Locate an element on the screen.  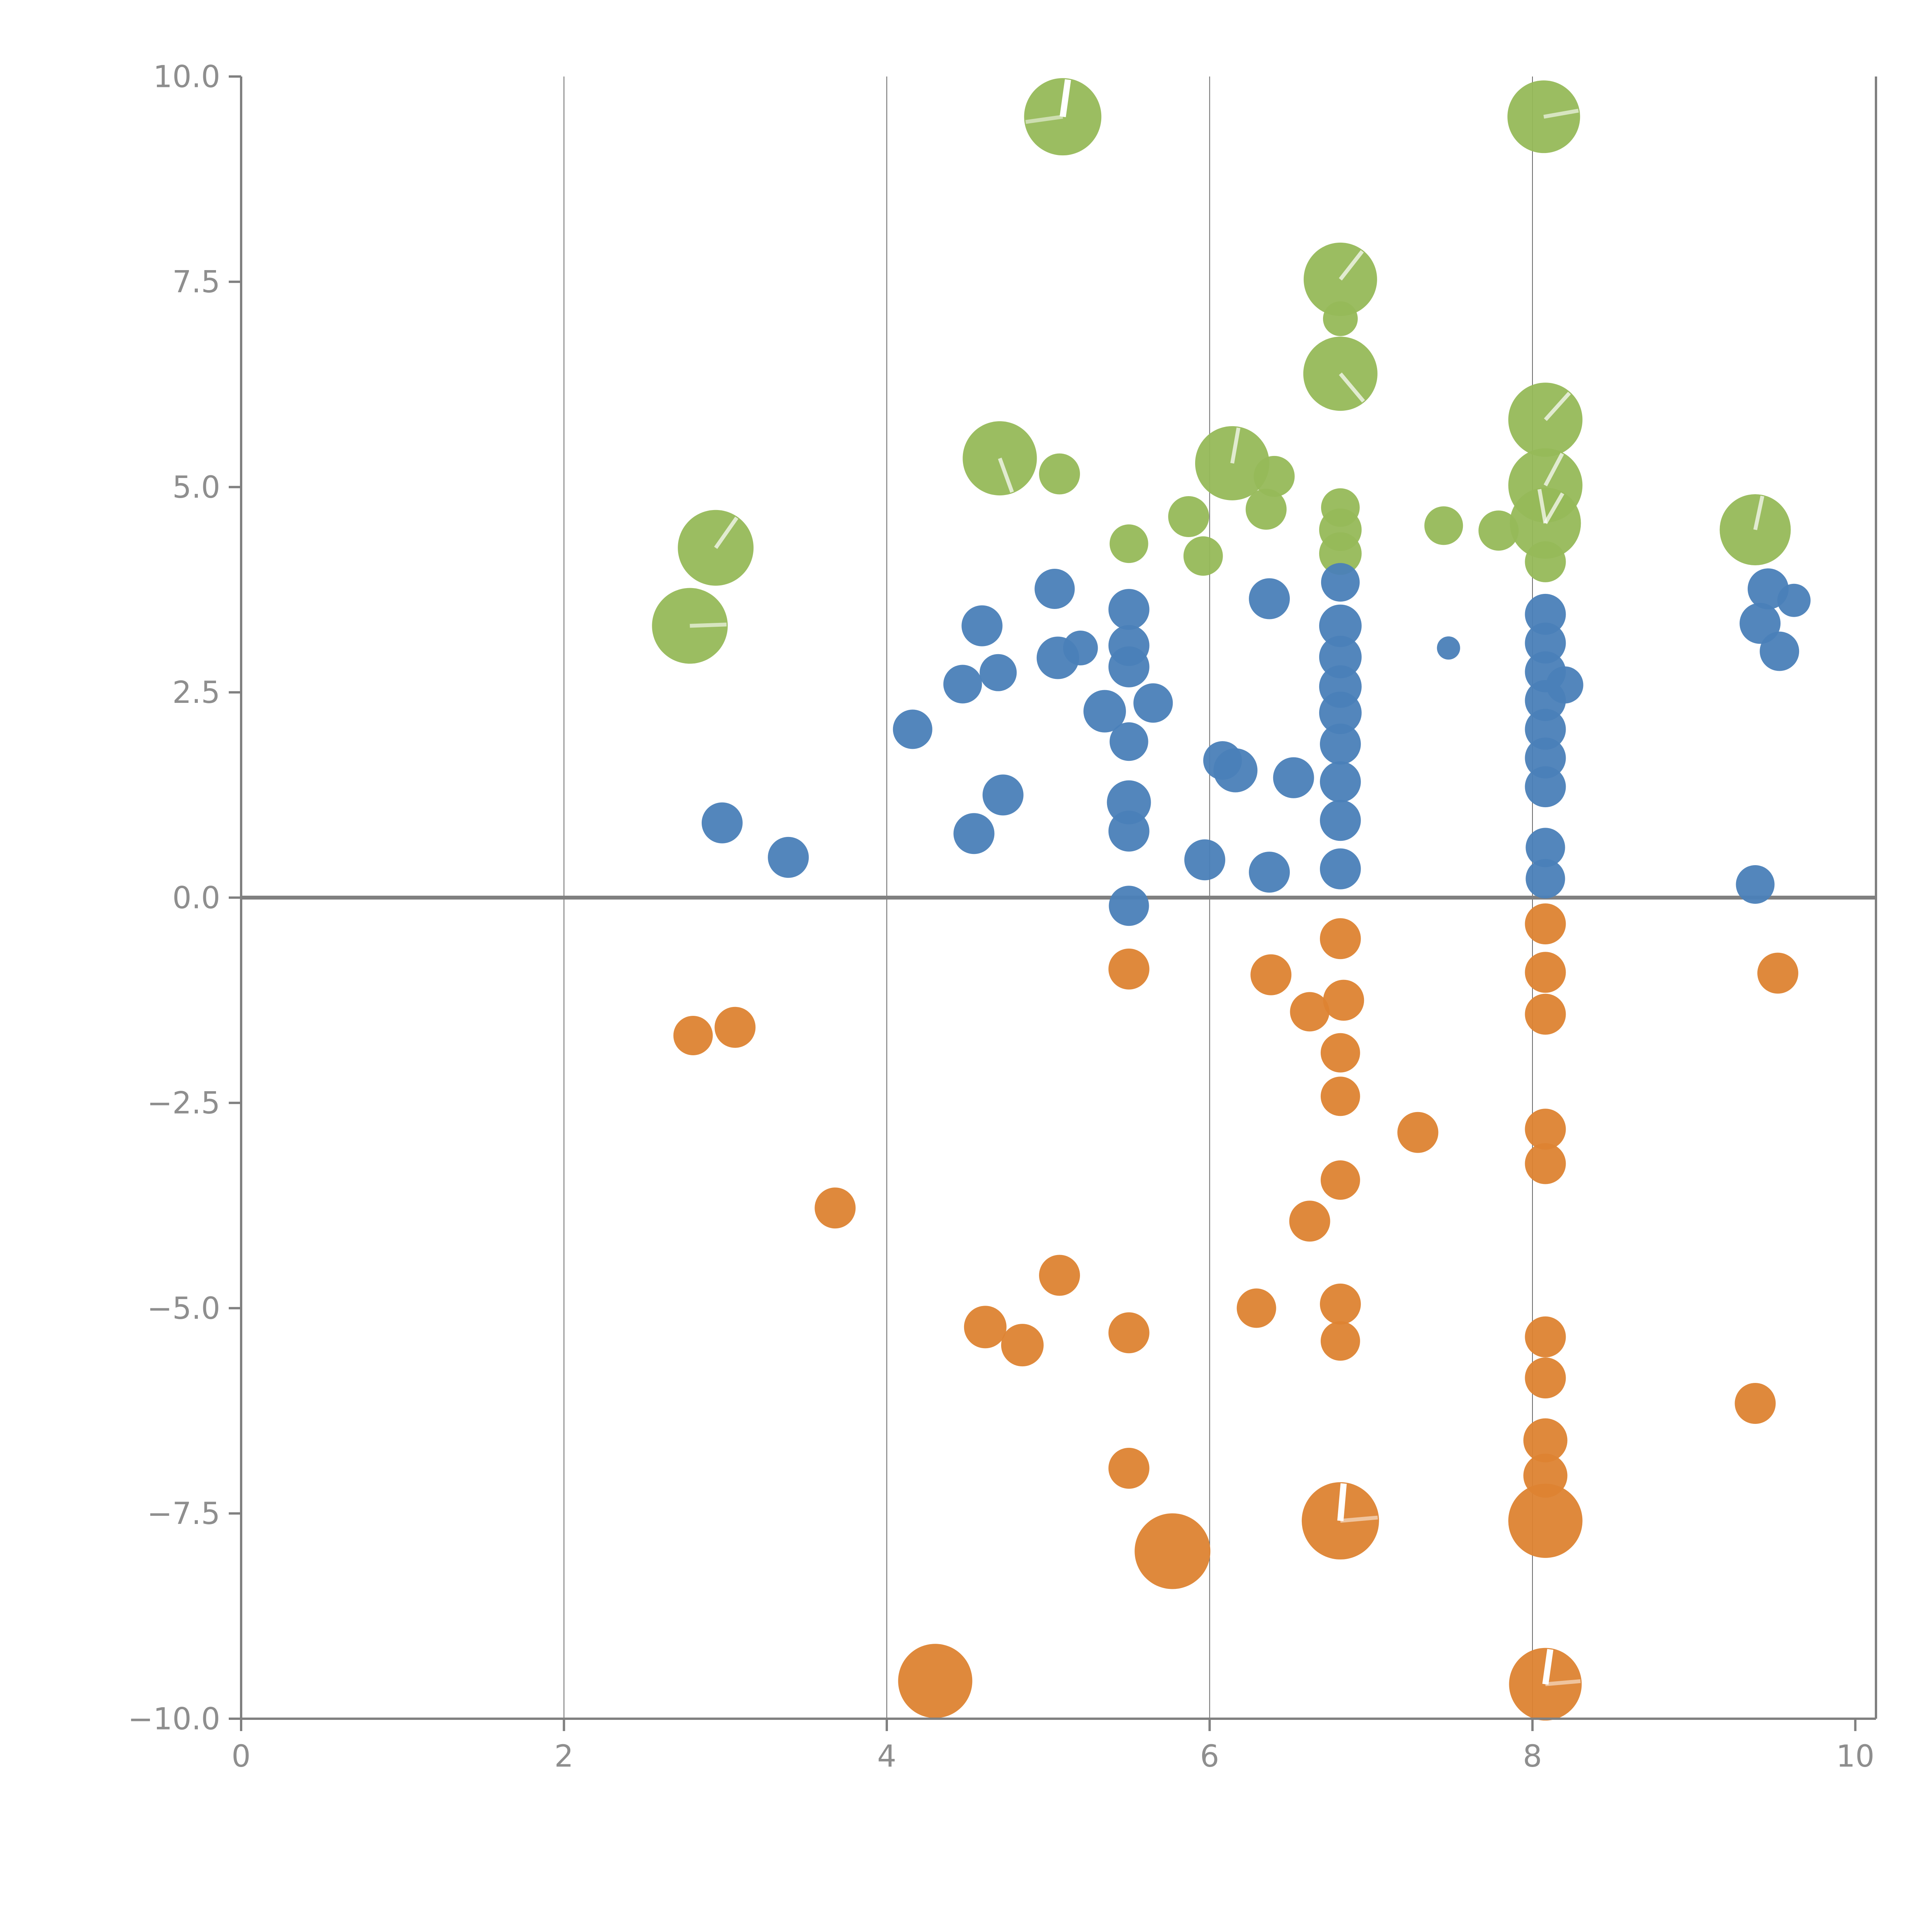
x-tick-label-0: 0 is located at coordinates (241, 1756).